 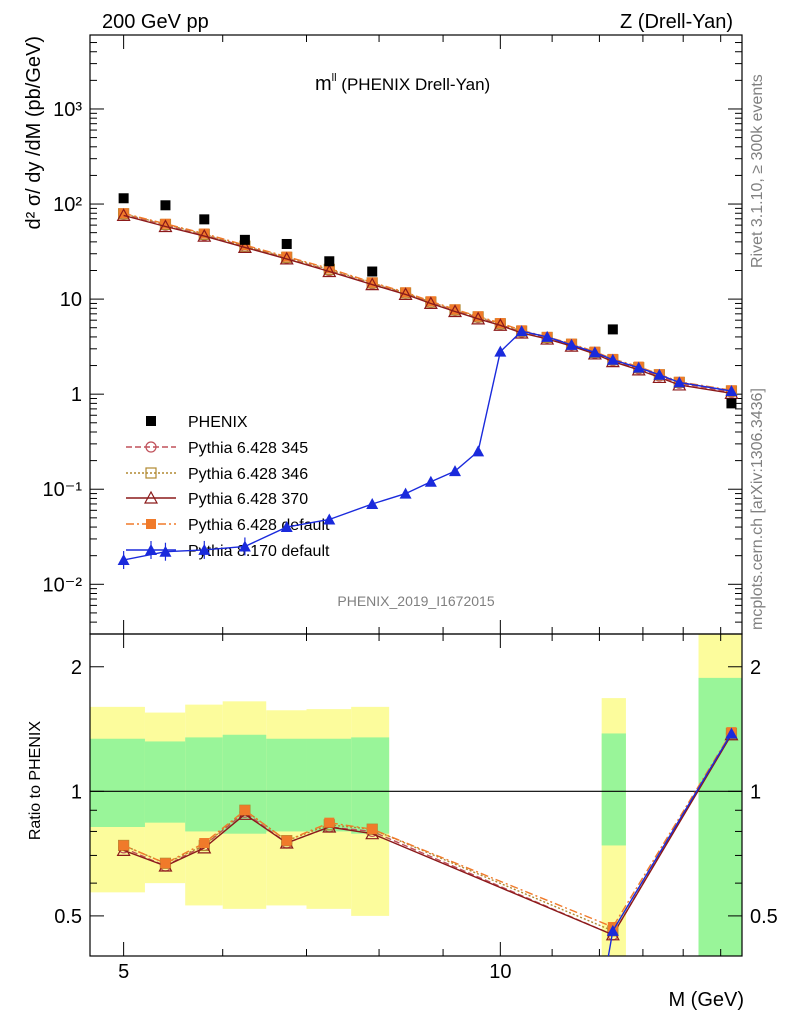 What do you see at coordinates (76, 792) in the screenshot?
I see `ratio-y-tick-label-left: 1` at bounding box center [76, 792].